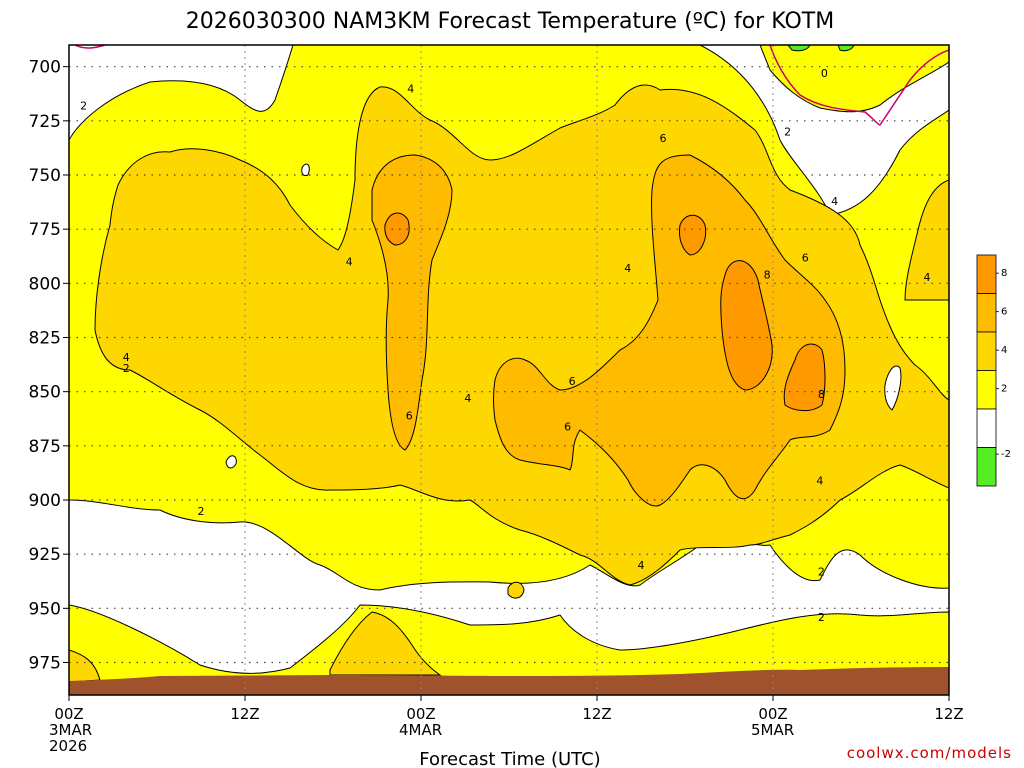  Describe the element at coordinates (1004, 389) in the screenshot. I see `colorbar-label-3: 2` at that location.